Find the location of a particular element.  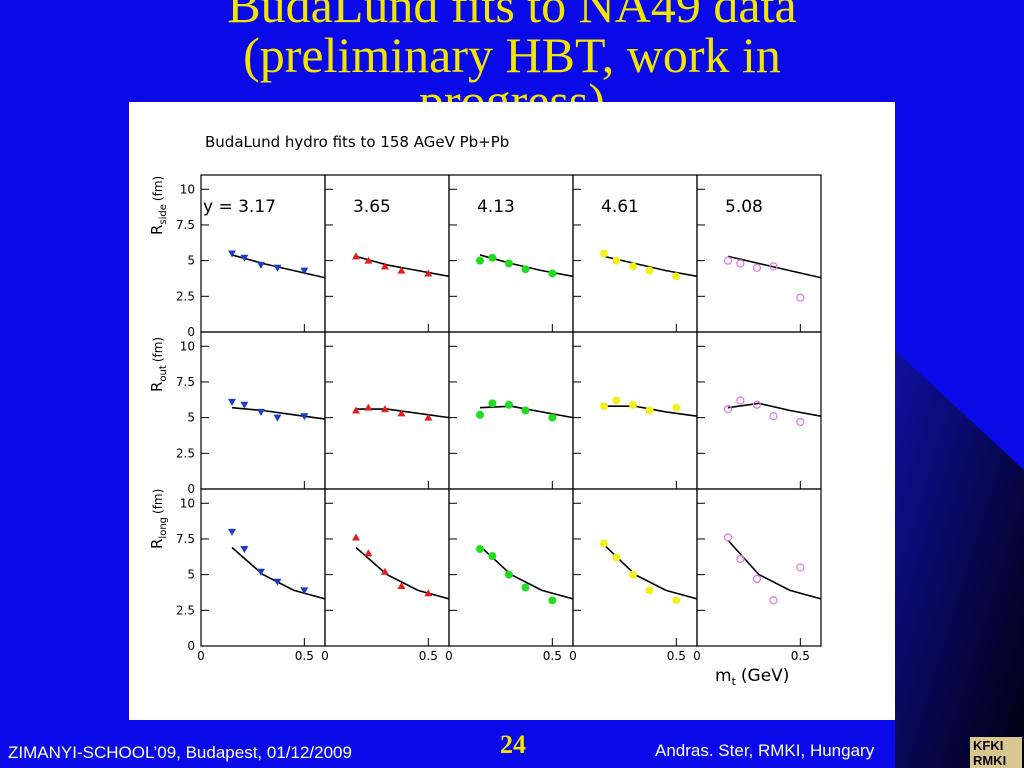

column-label: y = 3.17 is located at coordinates (239, 207).